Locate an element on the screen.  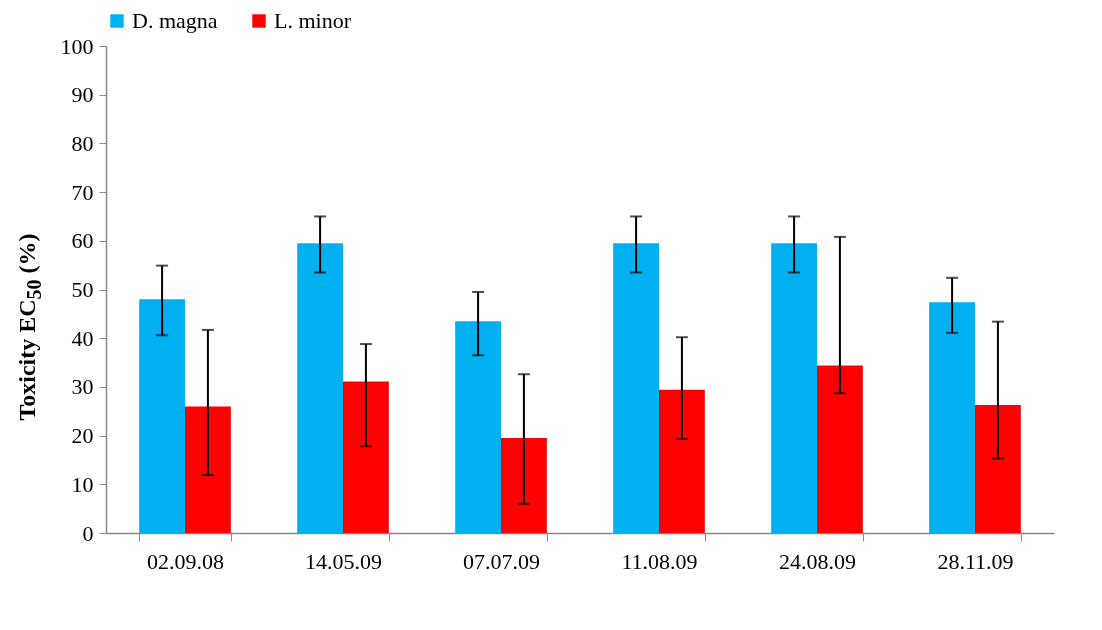
y-tick-label: 20 is located at coordinates (82, 436).